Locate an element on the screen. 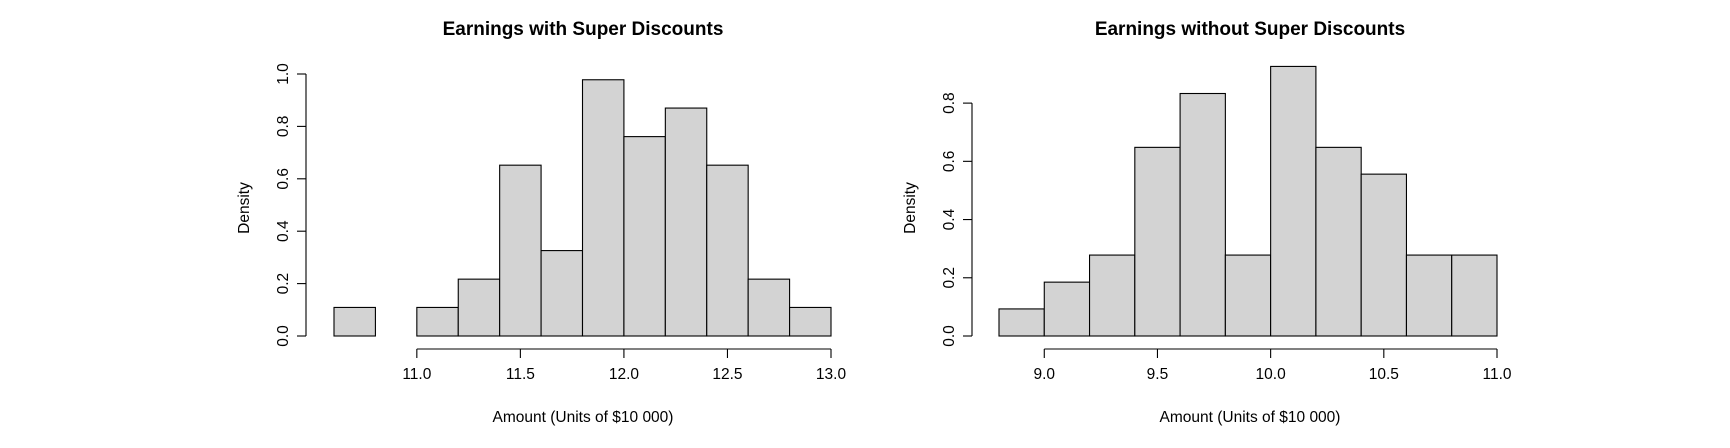 The image size is (1730, 448). x-tick-label: 10.0 is located at coordinates (1271, 374).